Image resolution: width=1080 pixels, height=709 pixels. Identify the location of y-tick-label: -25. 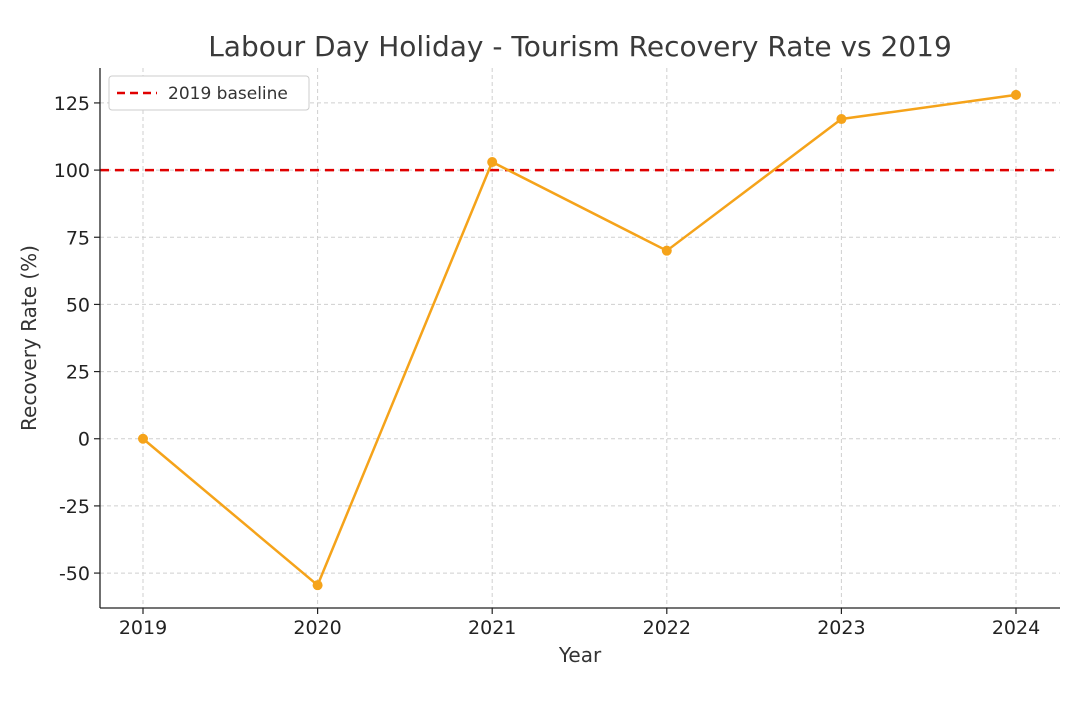
(74, 507).